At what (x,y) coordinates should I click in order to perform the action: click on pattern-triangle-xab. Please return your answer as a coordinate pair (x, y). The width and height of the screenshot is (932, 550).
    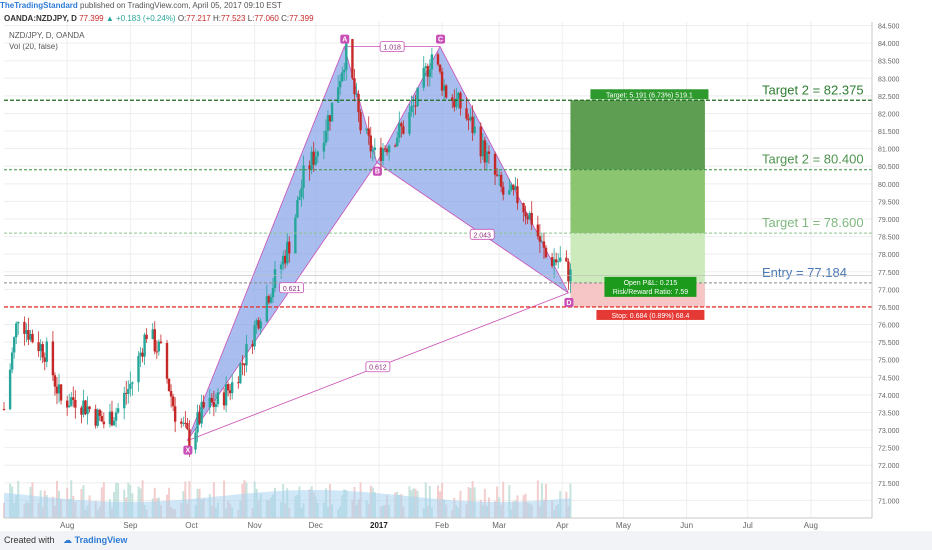
    Looking at the image, I should click on (282, 243).